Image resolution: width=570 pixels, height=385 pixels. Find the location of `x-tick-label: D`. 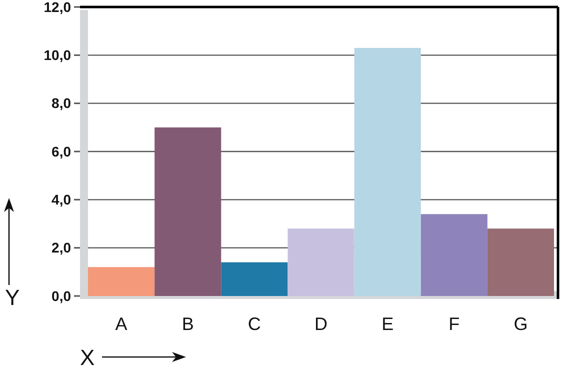

x-tick-label: D is located at coordinates (321, 324).